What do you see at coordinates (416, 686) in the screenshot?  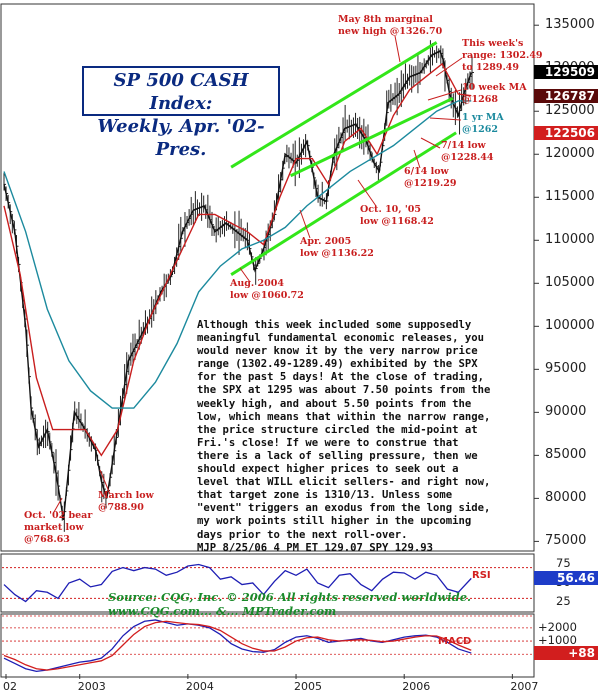 I see `x-tick-label: 2006` at bounding box center [416, 686].